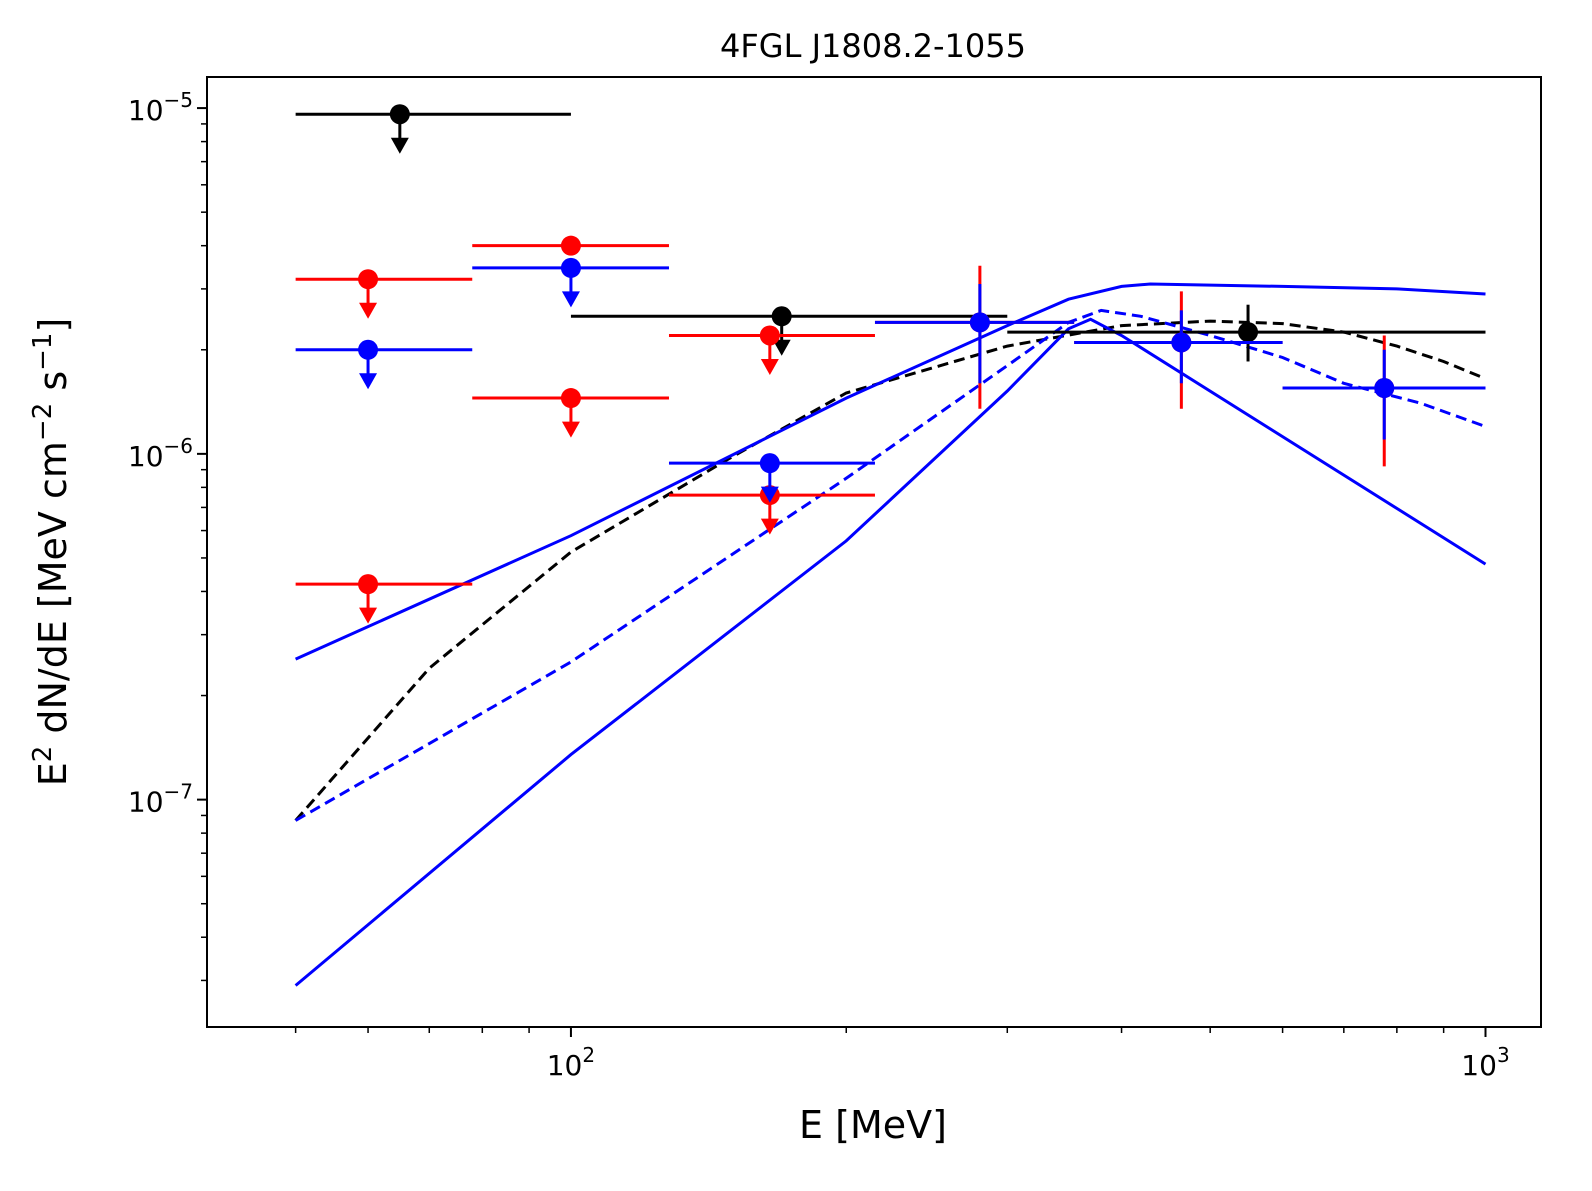 Image resolution: width=1592 pixels, height=1191 pixels. I want to click on y-axis-ticks: 10−710−610−5, so click(167, 535).